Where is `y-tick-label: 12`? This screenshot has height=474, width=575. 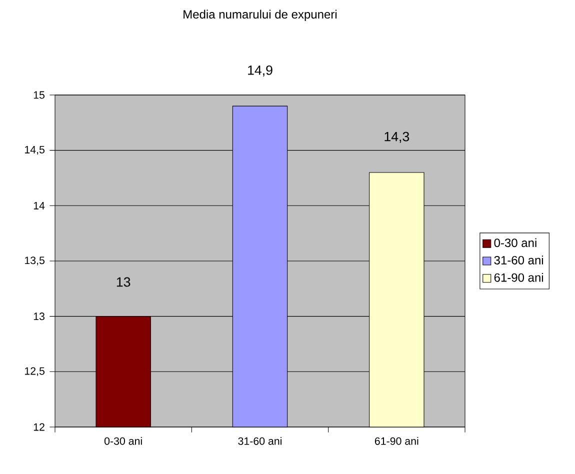 y-tick-label: 12 is located at coordinates (39, 427).